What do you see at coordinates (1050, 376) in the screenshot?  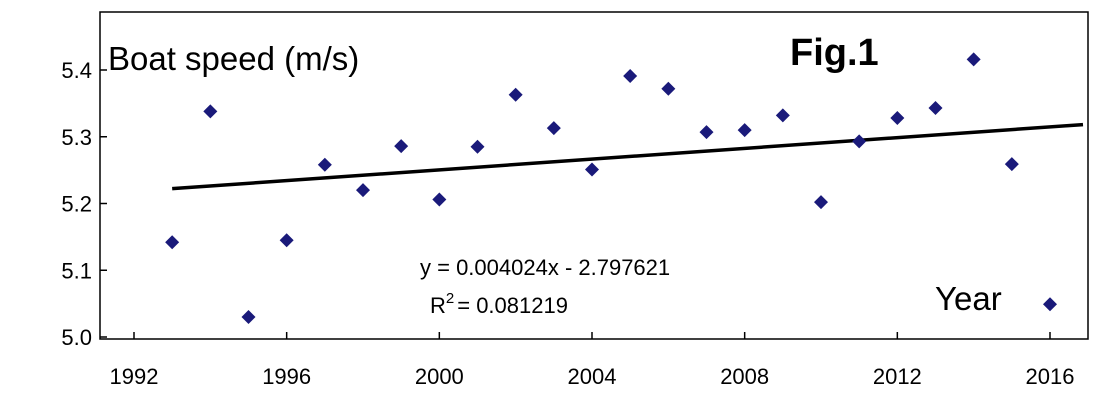 I see `x-tick-label: 2016` at bounding box center [1050, 376].